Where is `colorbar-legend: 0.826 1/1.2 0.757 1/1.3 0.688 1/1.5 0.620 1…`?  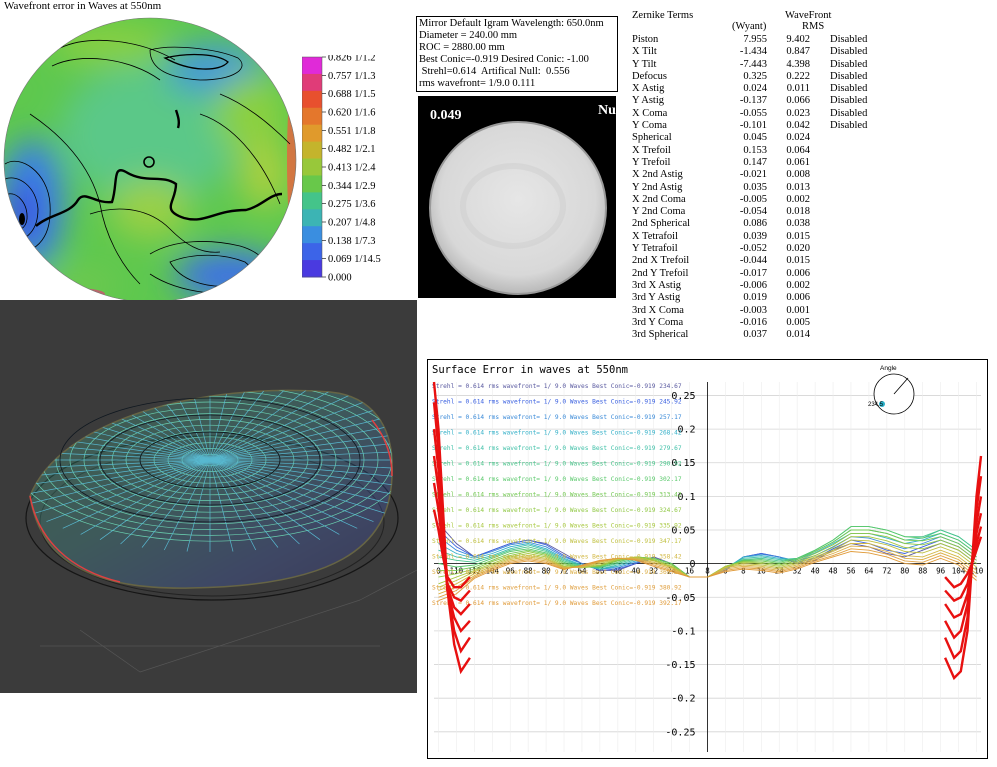
colorbar-legend: 0.826 1/1.2 0.757 1/1.3 0.688 1/1.5 0.620 1… is located at coordinates (341, 169).